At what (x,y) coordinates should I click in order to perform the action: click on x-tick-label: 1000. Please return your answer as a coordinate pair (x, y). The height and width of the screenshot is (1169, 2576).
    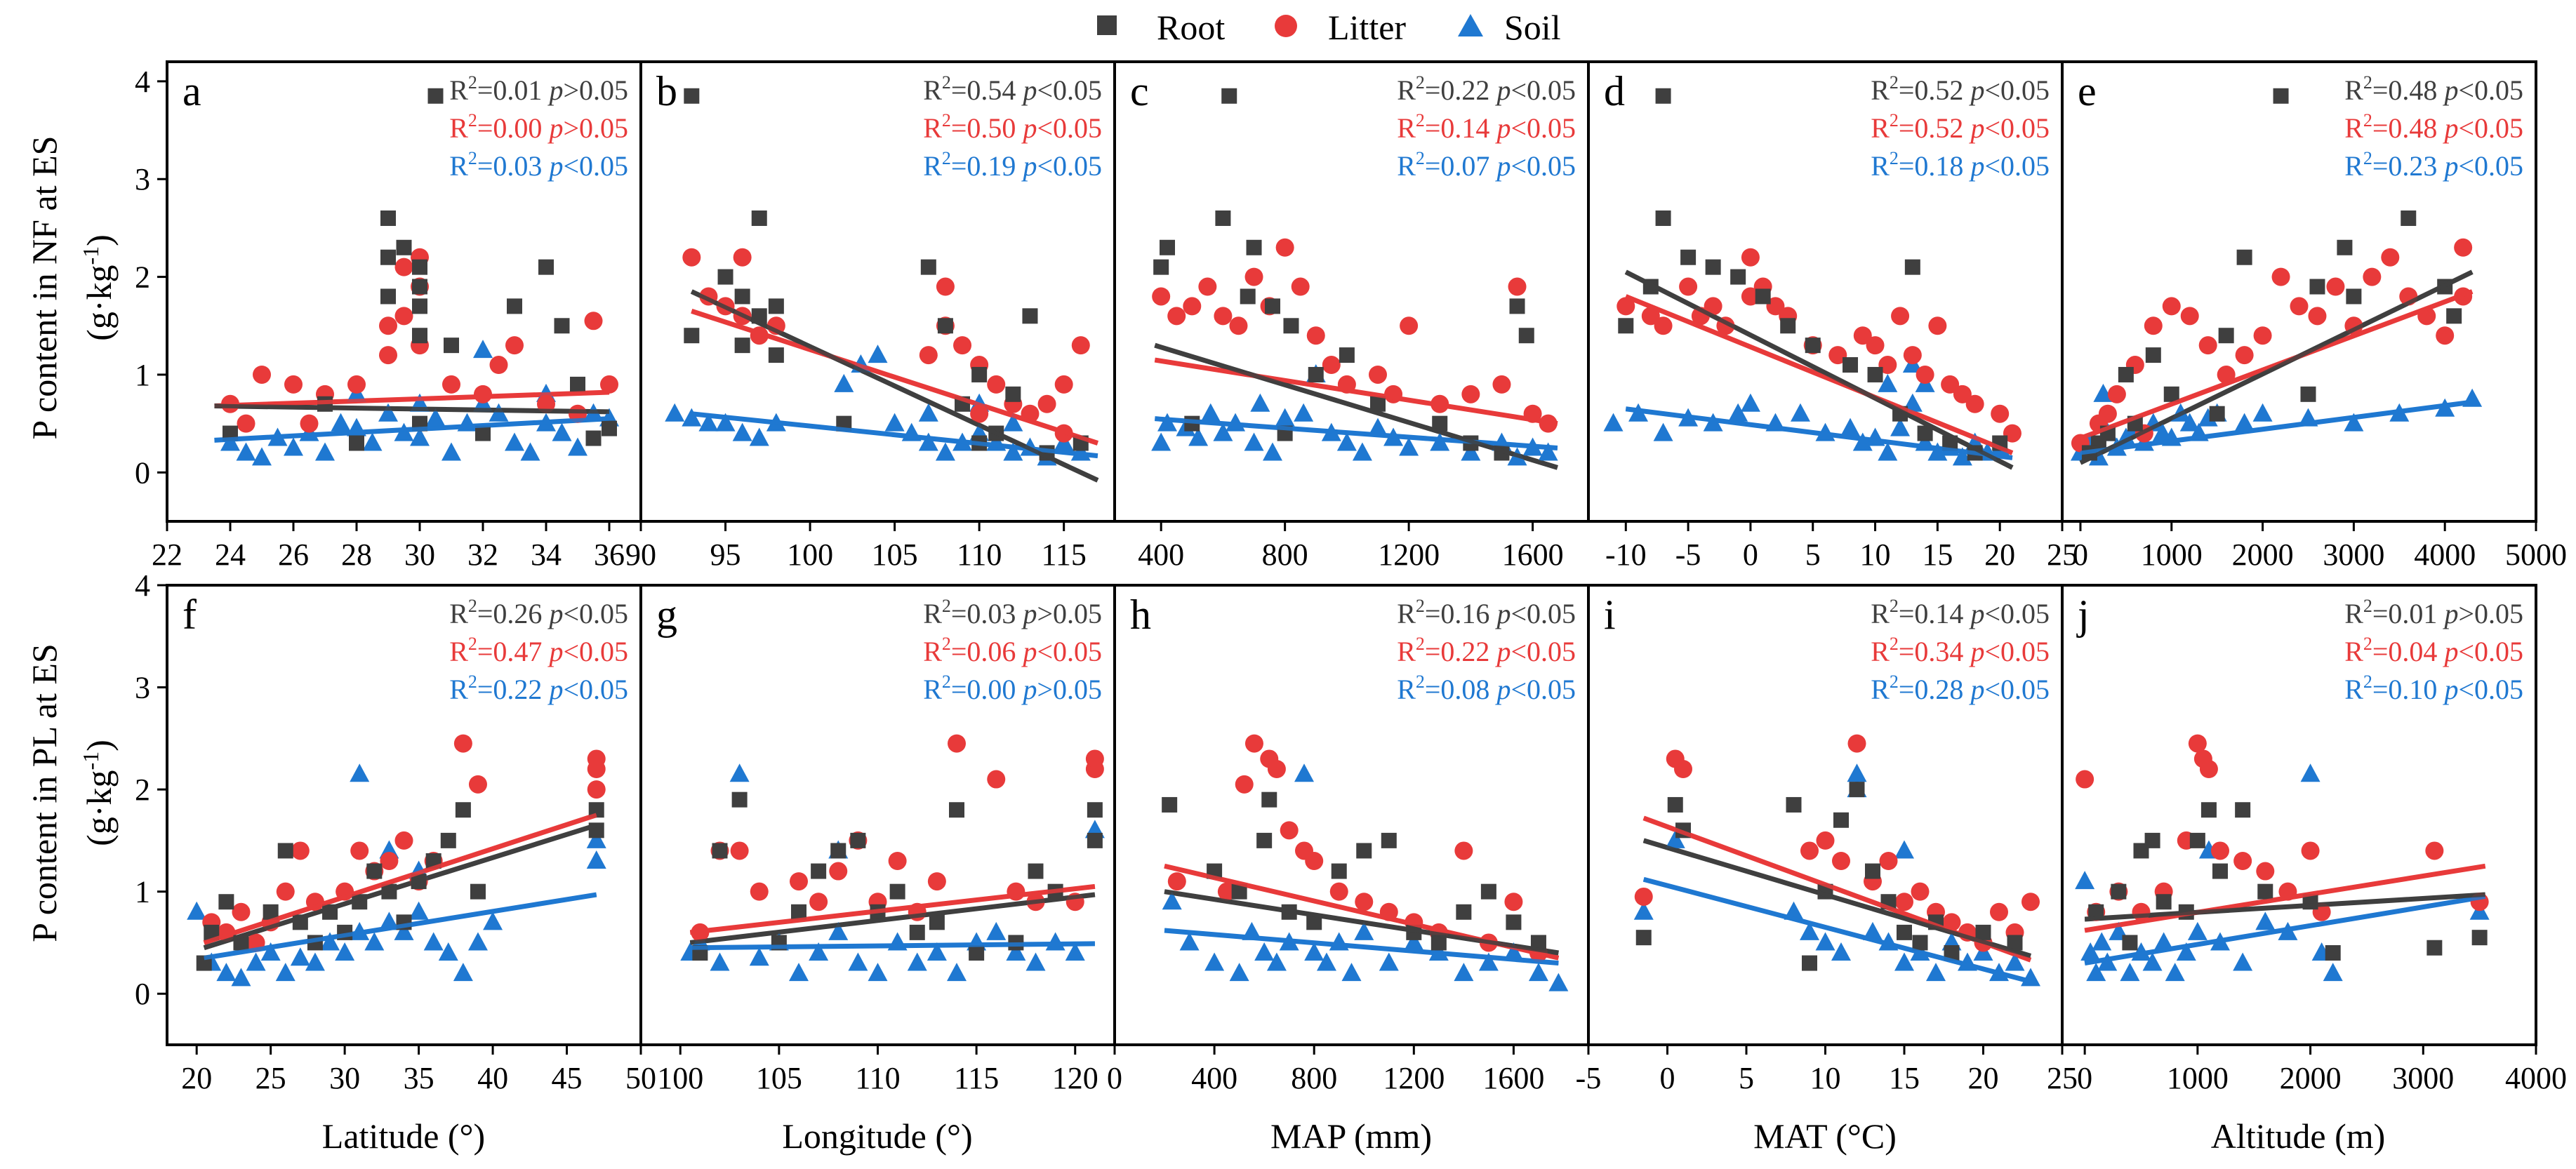
    Looking at the image, I should click on (2198, 1078).